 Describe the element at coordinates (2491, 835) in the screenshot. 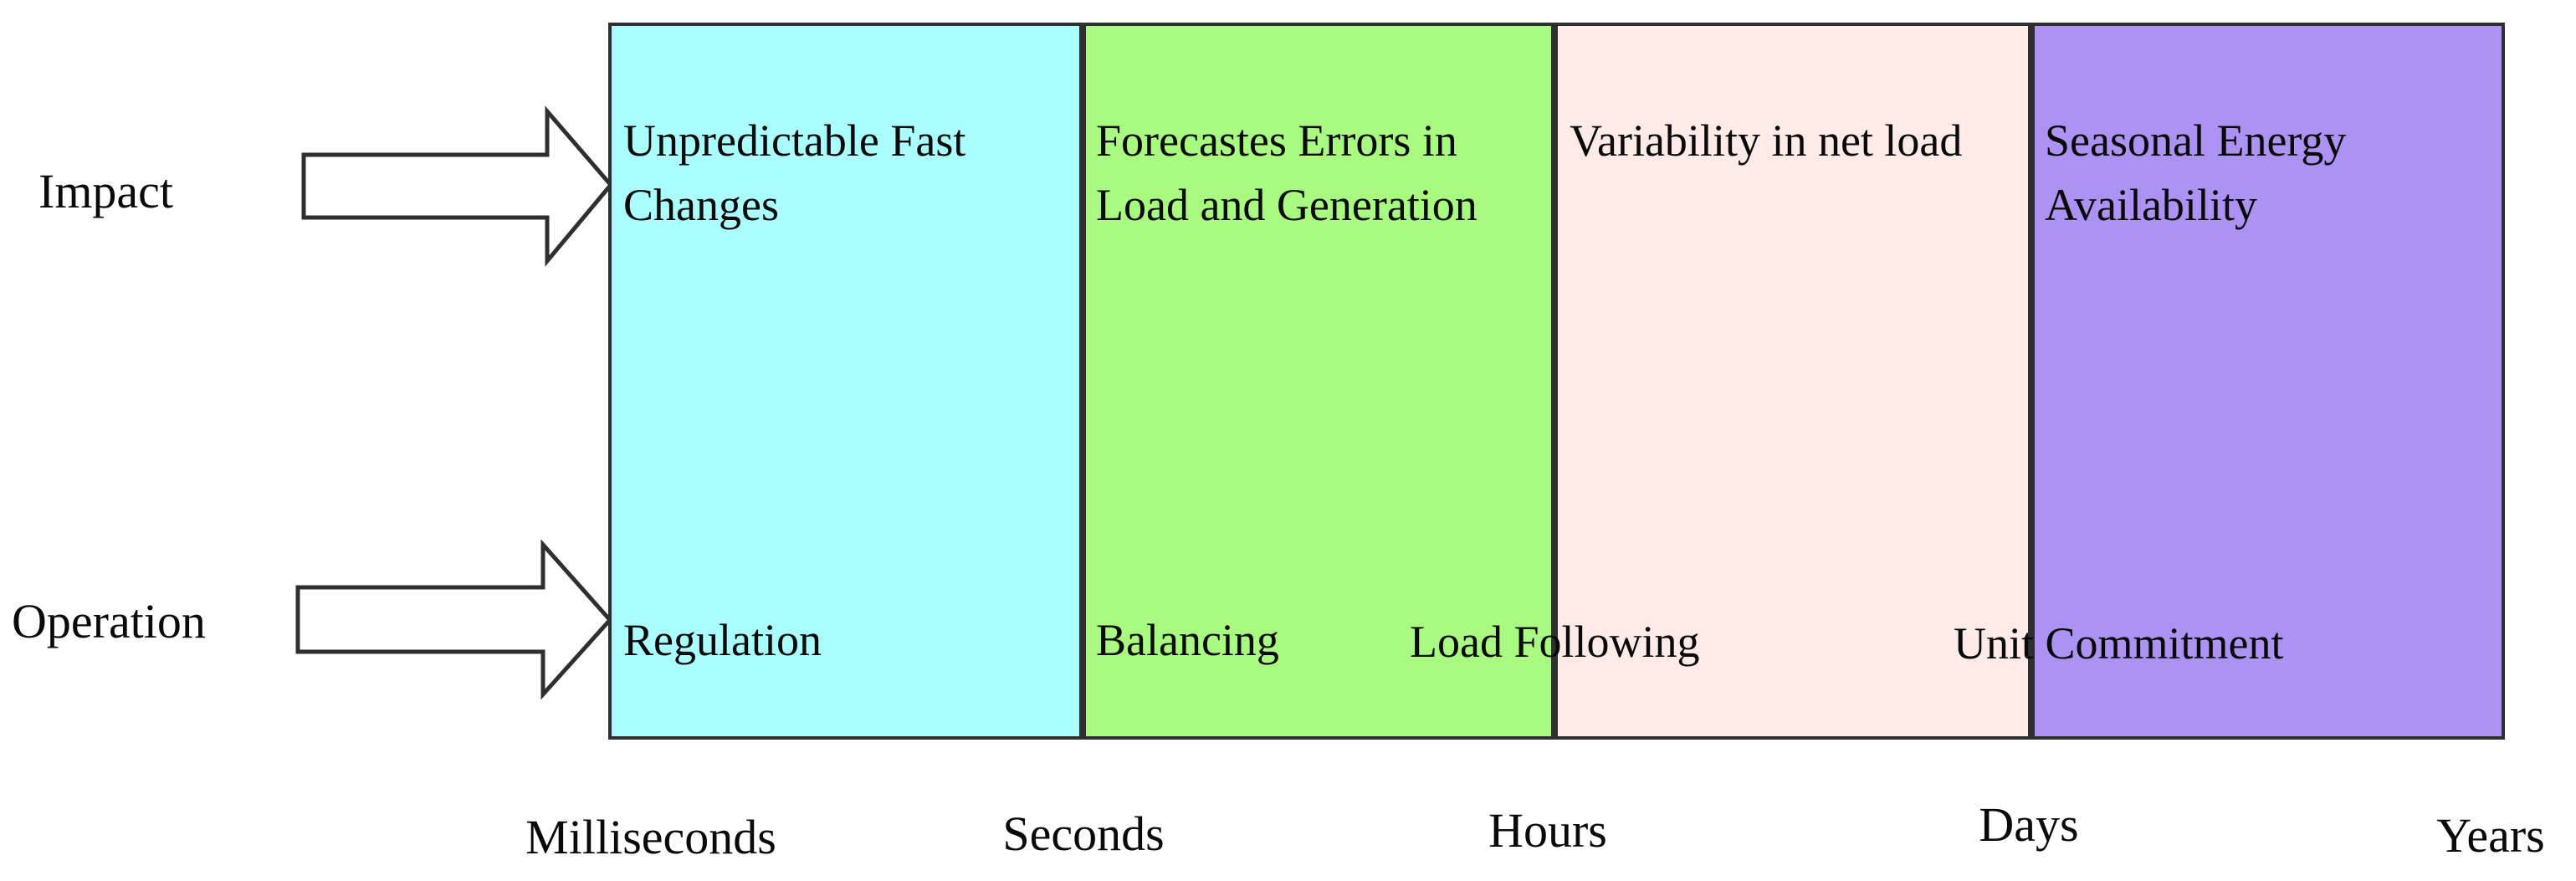

I see `timeline-label-years: Years` at that location.